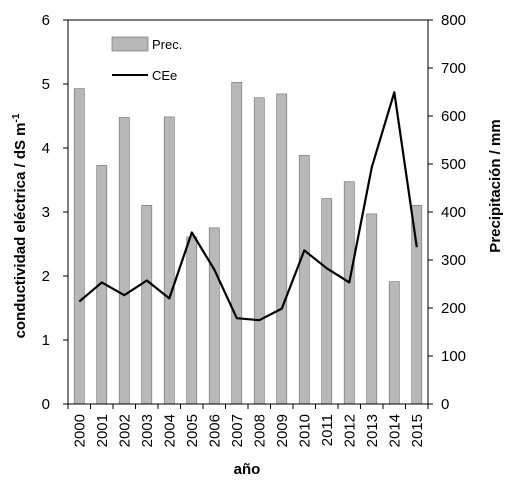 Image resolution: width=508 pixels, height=481 pixels. Describe the element at coordinates (349, 430) in the screenshot. I see `x-tick-label: 2012` at that location.